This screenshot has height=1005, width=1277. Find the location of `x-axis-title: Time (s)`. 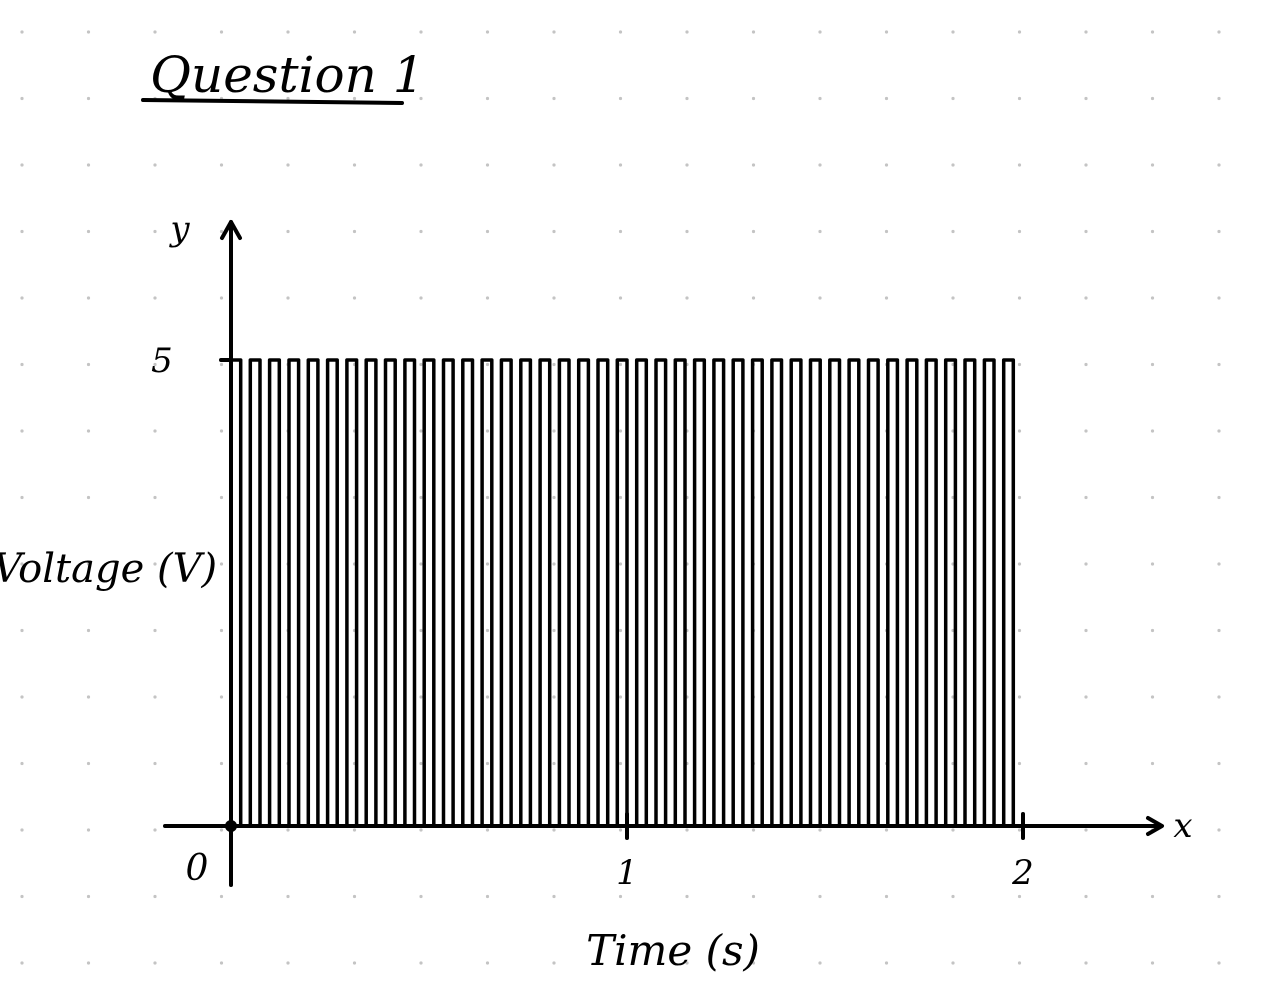

x-axis-title: Time (s) is located at coordinates (673, 950).